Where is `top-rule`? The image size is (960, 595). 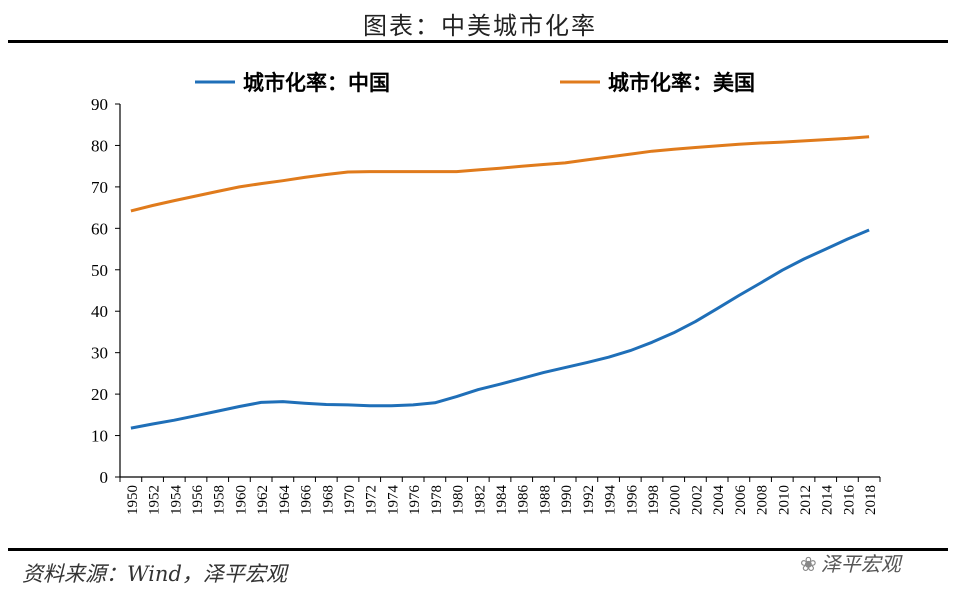
top-rule is located at coordinates (478, 41).